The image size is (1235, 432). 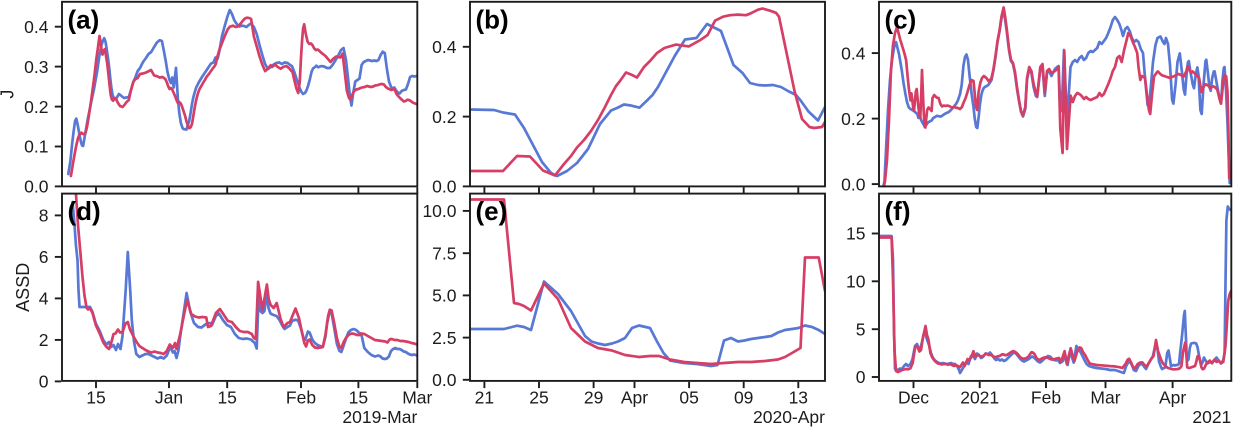 What do you see at coordinates (44, 299) in the screenshot?
I see `svg-text: 4` at bounding box center [44, 299].